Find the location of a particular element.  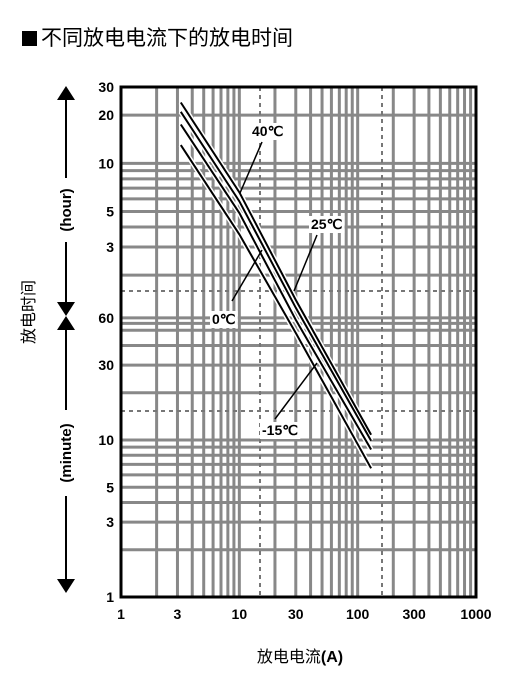

x-tick-labels: 1 3 10 30 100 300 1000 is located at coordinates (304, 614).